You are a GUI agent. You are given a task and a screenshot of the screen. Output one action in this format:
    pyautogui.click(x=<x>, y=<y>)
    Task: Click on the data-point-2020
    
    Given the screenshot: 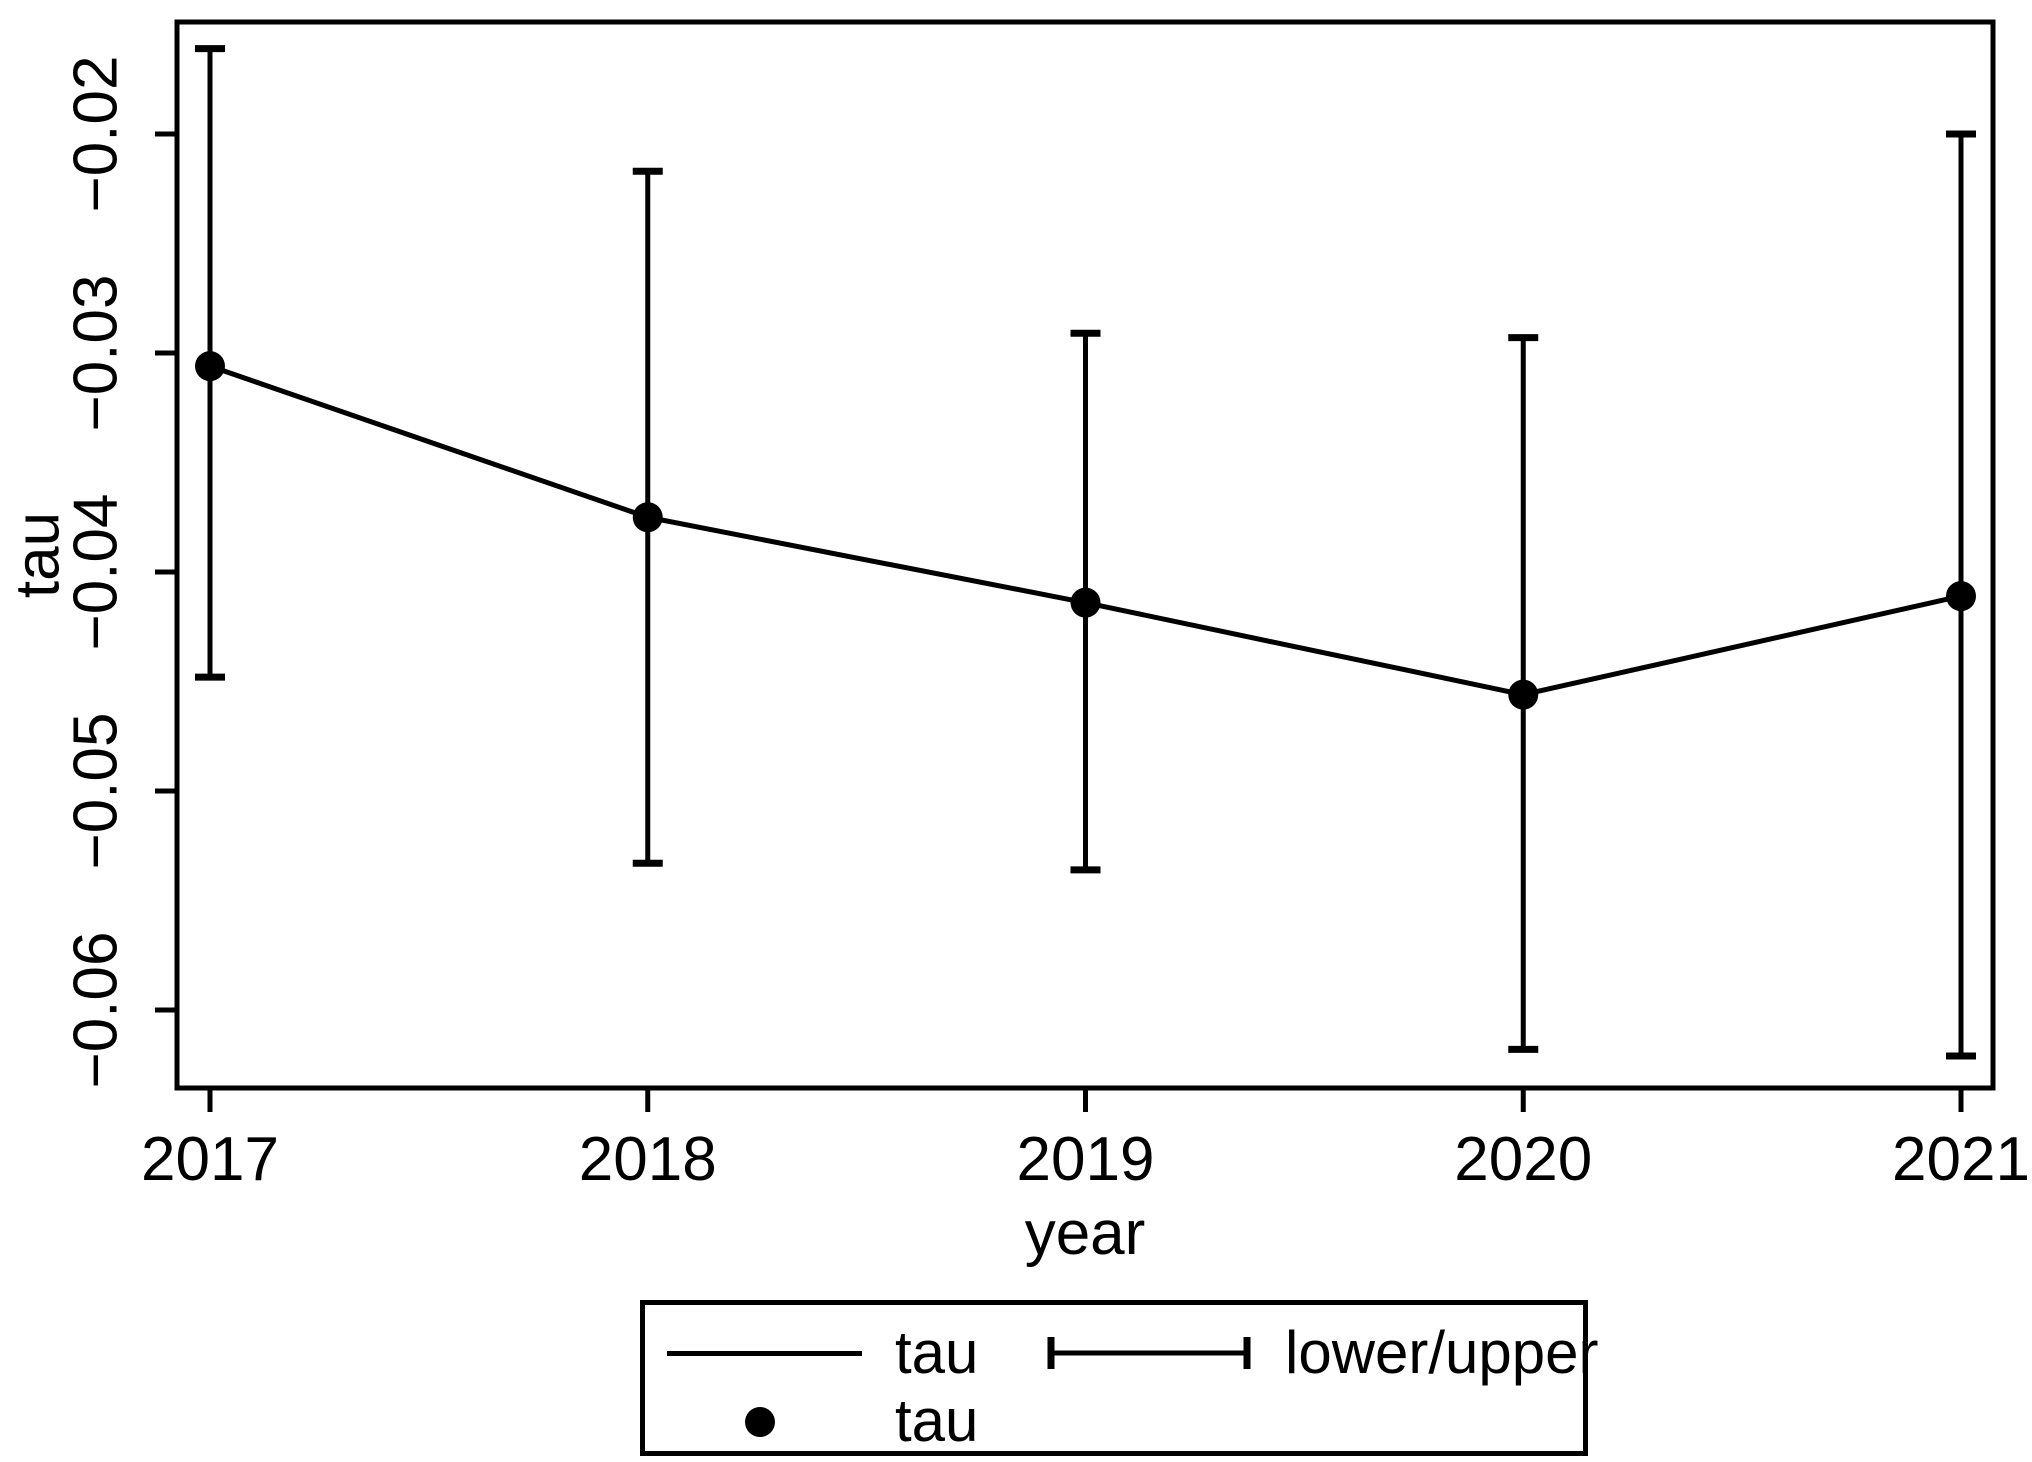 What is the action you would take?
    pyautogui.click(x=1523, y=694)
    